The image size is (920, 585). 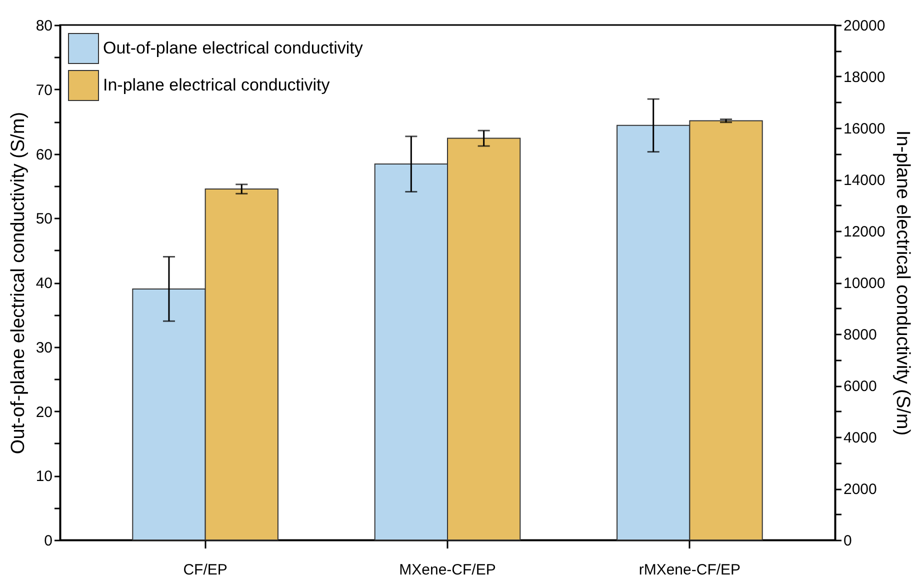 I want to click on y-tick-label: 70, so click(x=44, y=90).